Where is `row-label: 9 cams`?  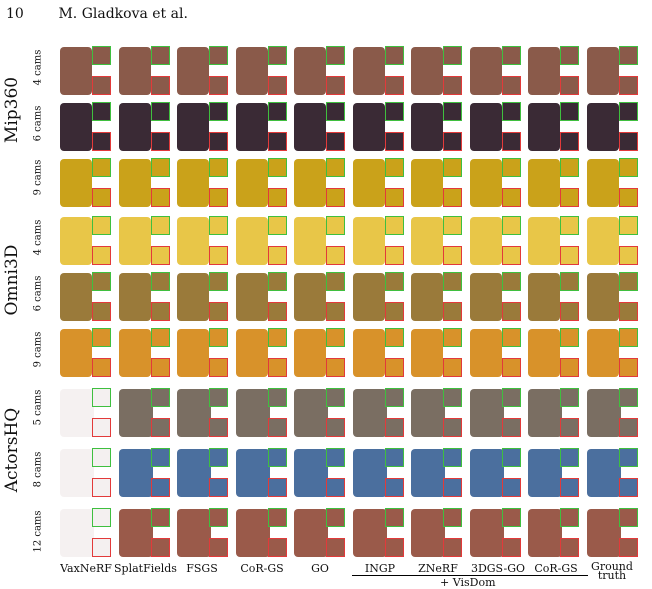 row-label: 9 cams is located at coordinates (38, 177).